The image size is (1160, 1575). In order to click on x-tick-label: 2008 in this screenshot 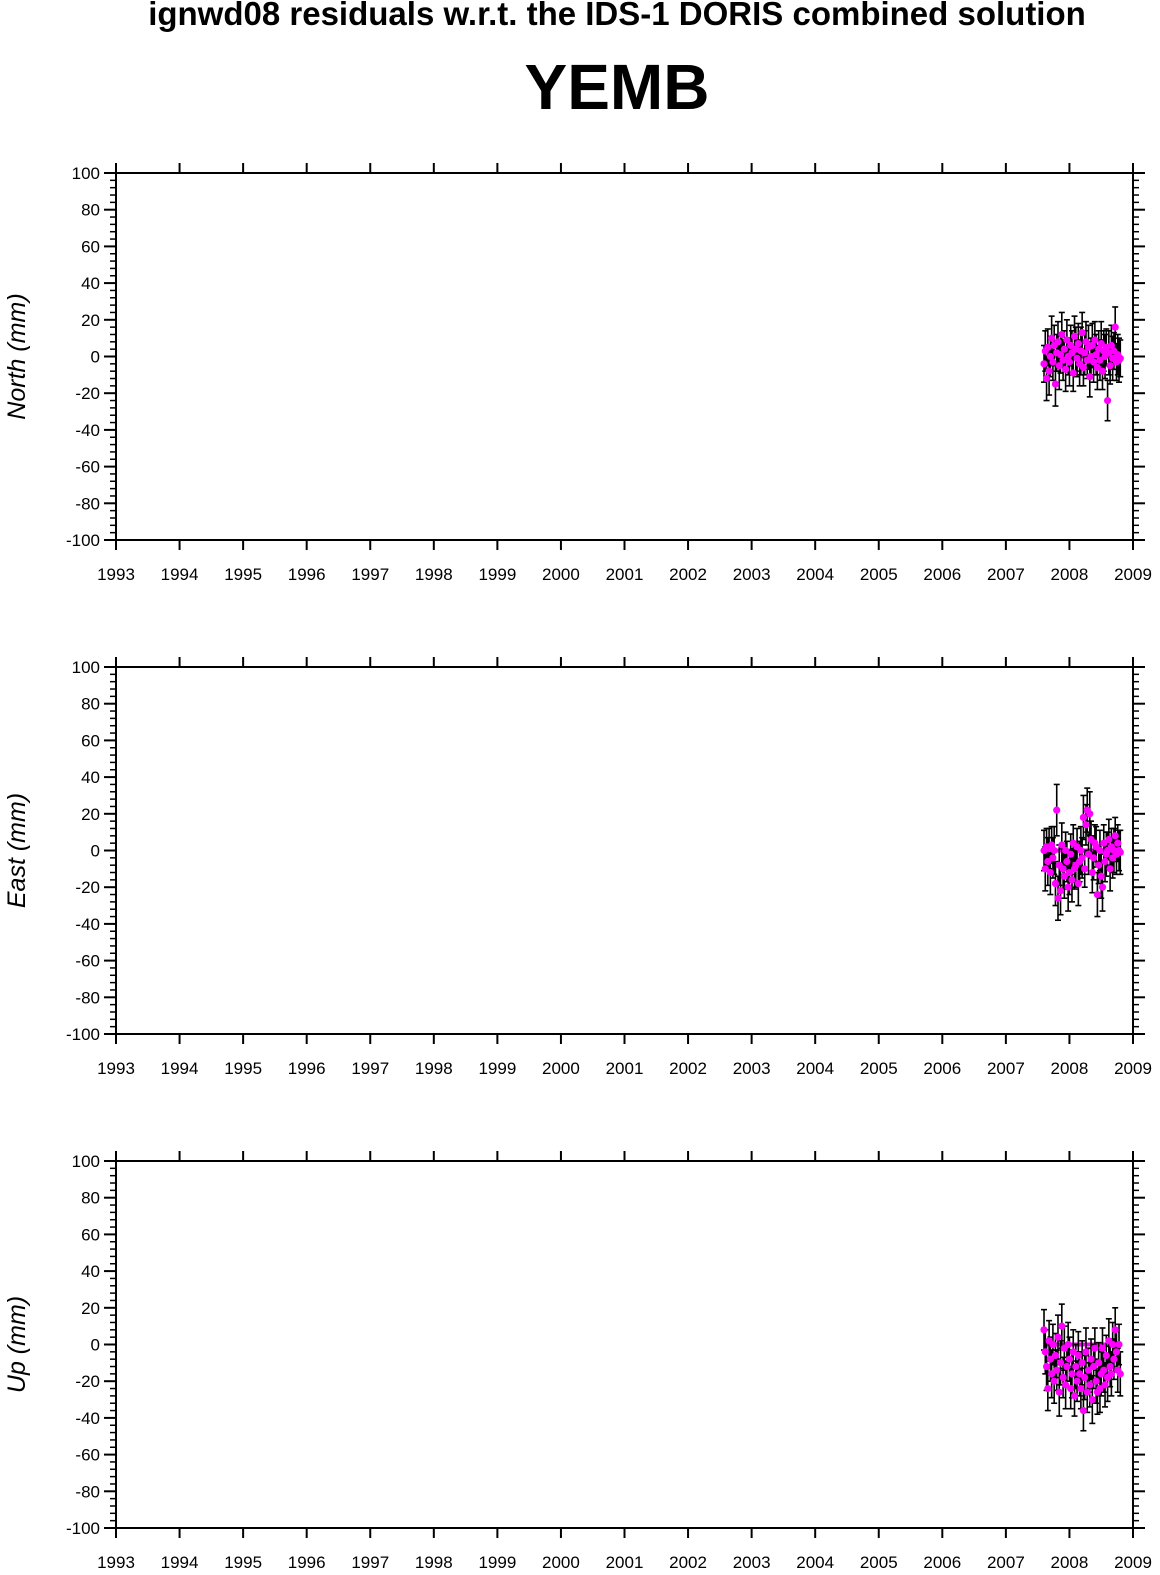, I will do `click(1070, 574)`.